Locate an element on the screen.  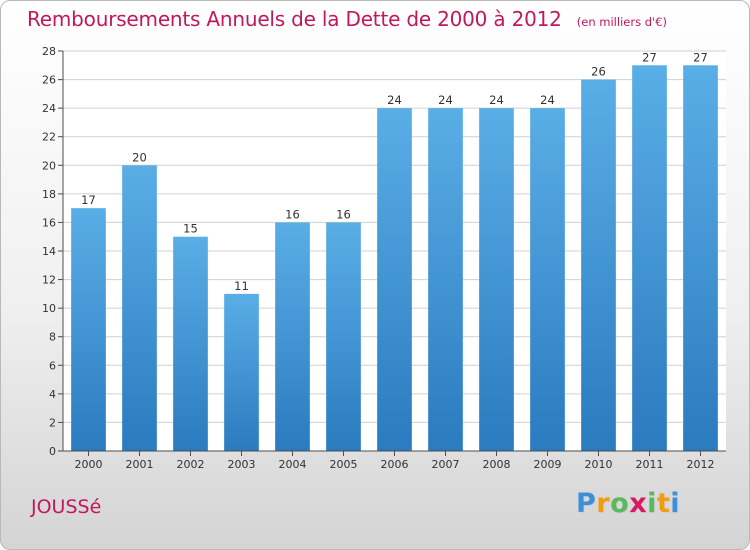
bar-2009 is located at coordinates (547, 280).